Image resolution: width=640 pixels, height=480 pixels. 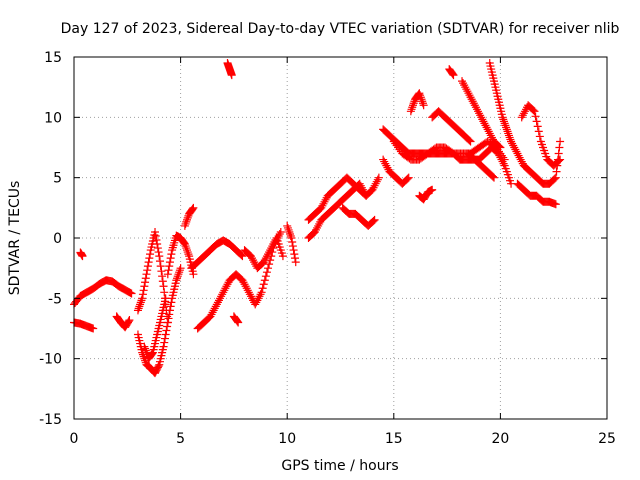 I want to click on series-s18, so click(x=358, y=216).